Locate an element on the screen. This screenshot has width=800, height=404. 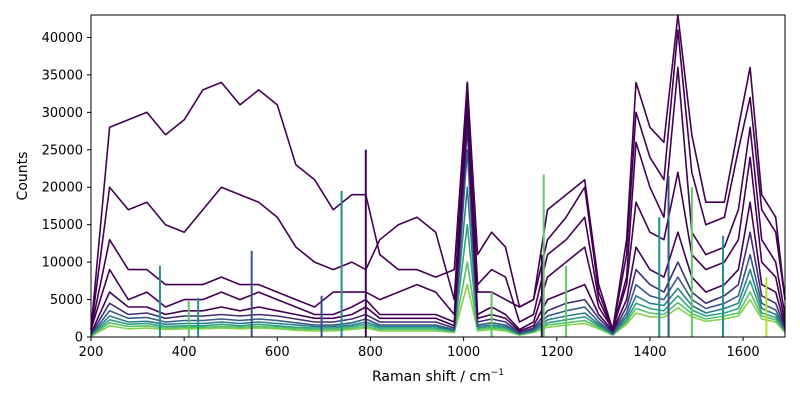
x-tick-label: 800 is located at coordinates (370, 352).